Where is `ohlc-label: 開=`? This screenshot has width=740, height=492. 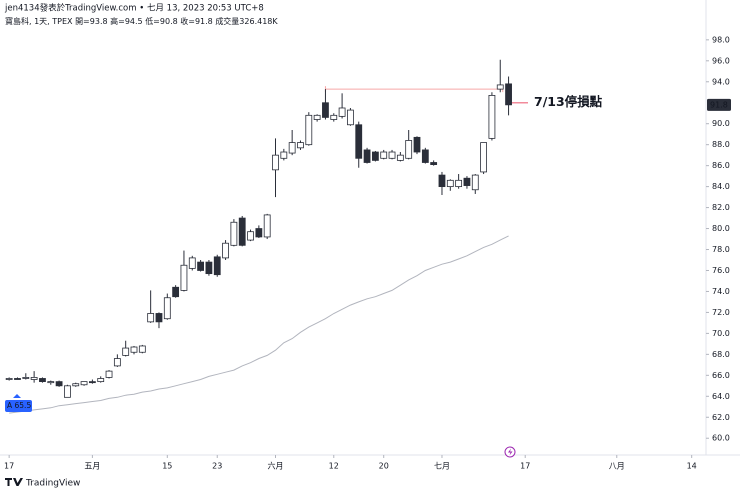 ohlc-label: 開= is located at coordinates (82, 21).